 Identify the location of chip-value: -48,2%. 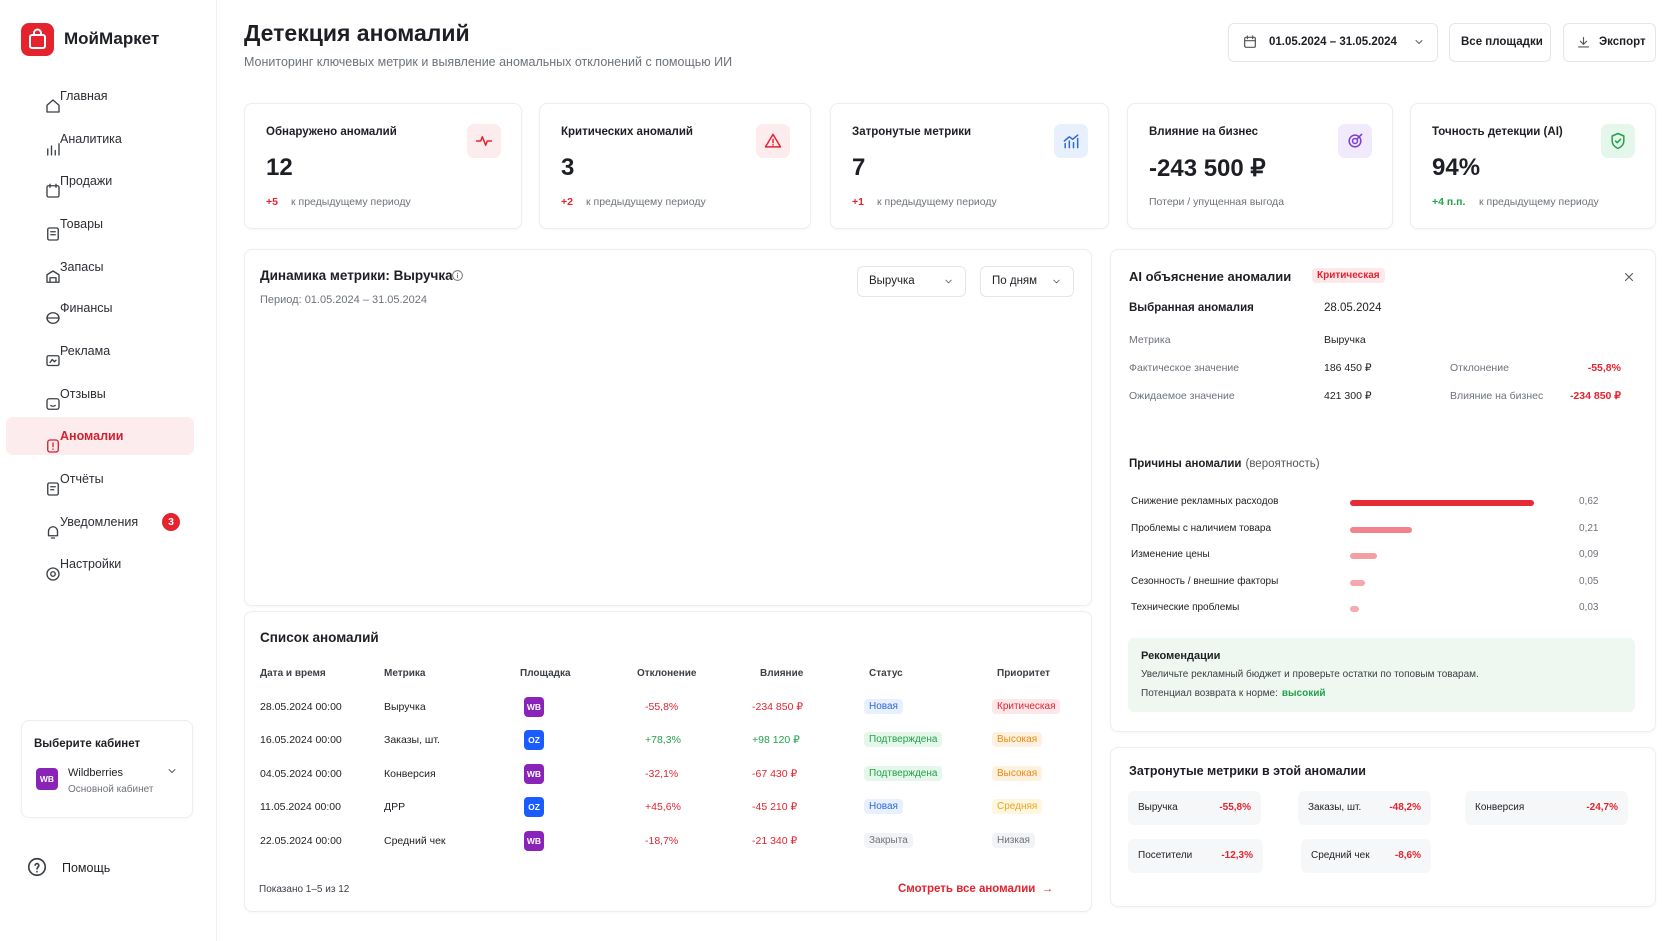
(1405, 807).